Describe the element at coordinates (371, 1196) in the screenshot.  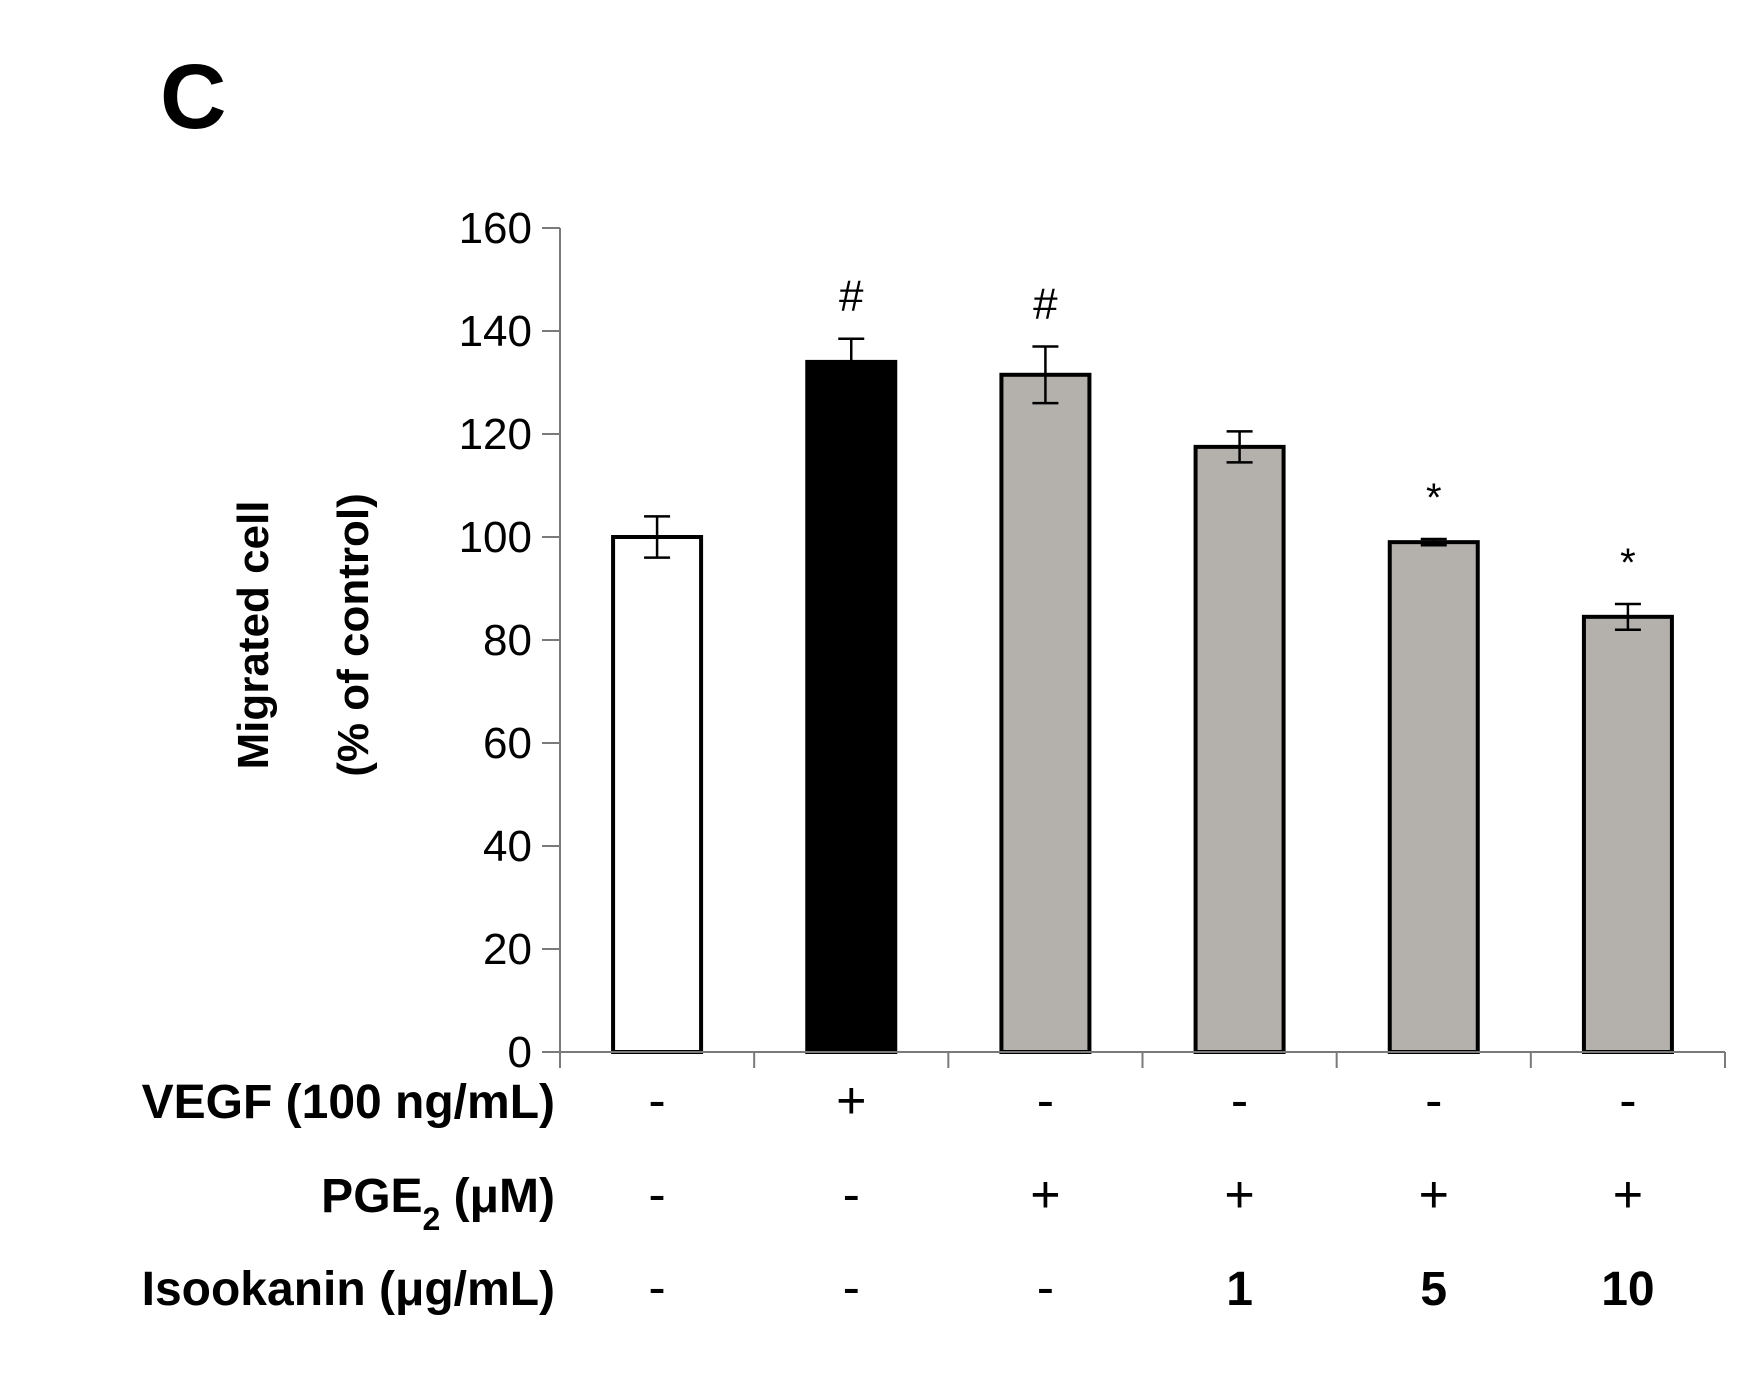
I see `treatment-label-main: PGE` at that location.